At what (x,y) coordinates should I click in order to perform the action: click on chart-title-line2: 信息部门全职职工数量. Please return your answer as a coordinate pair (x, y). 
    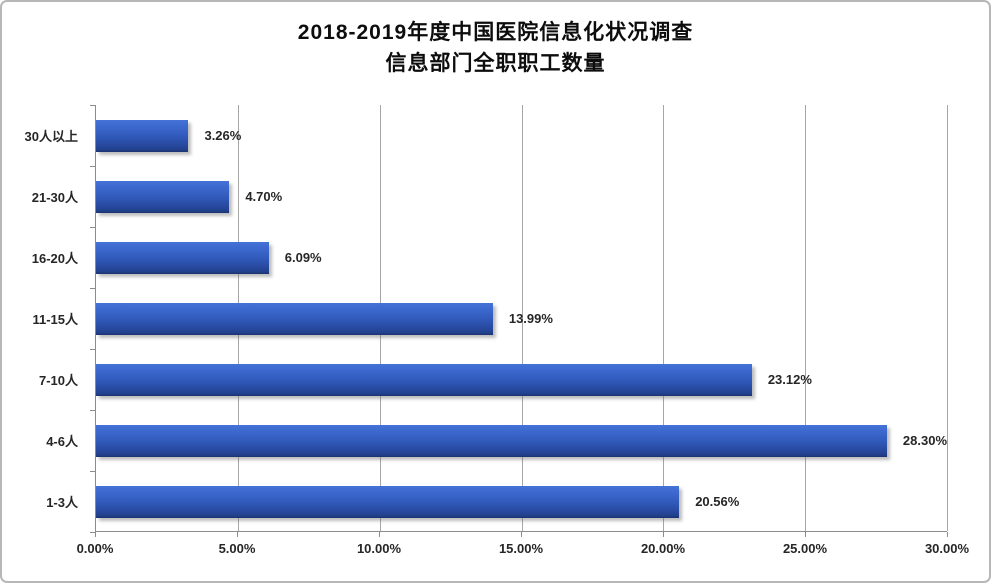
    Looking at the image, I should click on (495, 63).